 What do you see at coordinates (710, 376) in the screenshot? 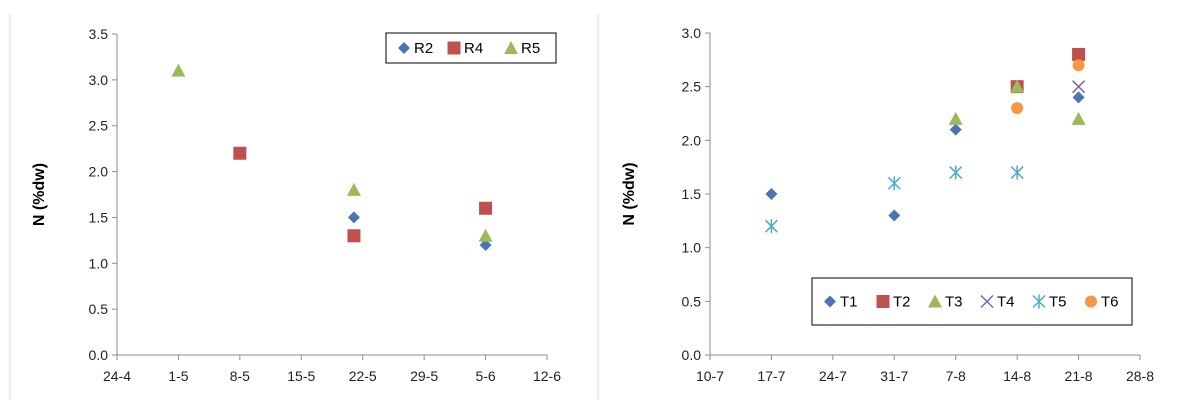
I see `x-tick-label: 10-7` at bounding box center [710, 376].